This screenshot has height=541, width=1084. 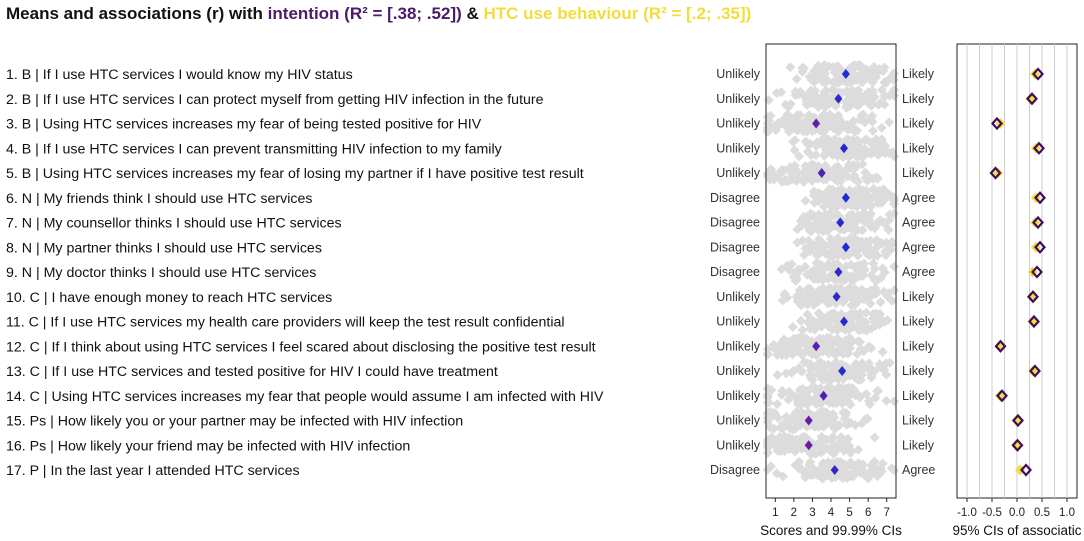 I want to click on anchor-high: Agree, so click(x=918, y=272).